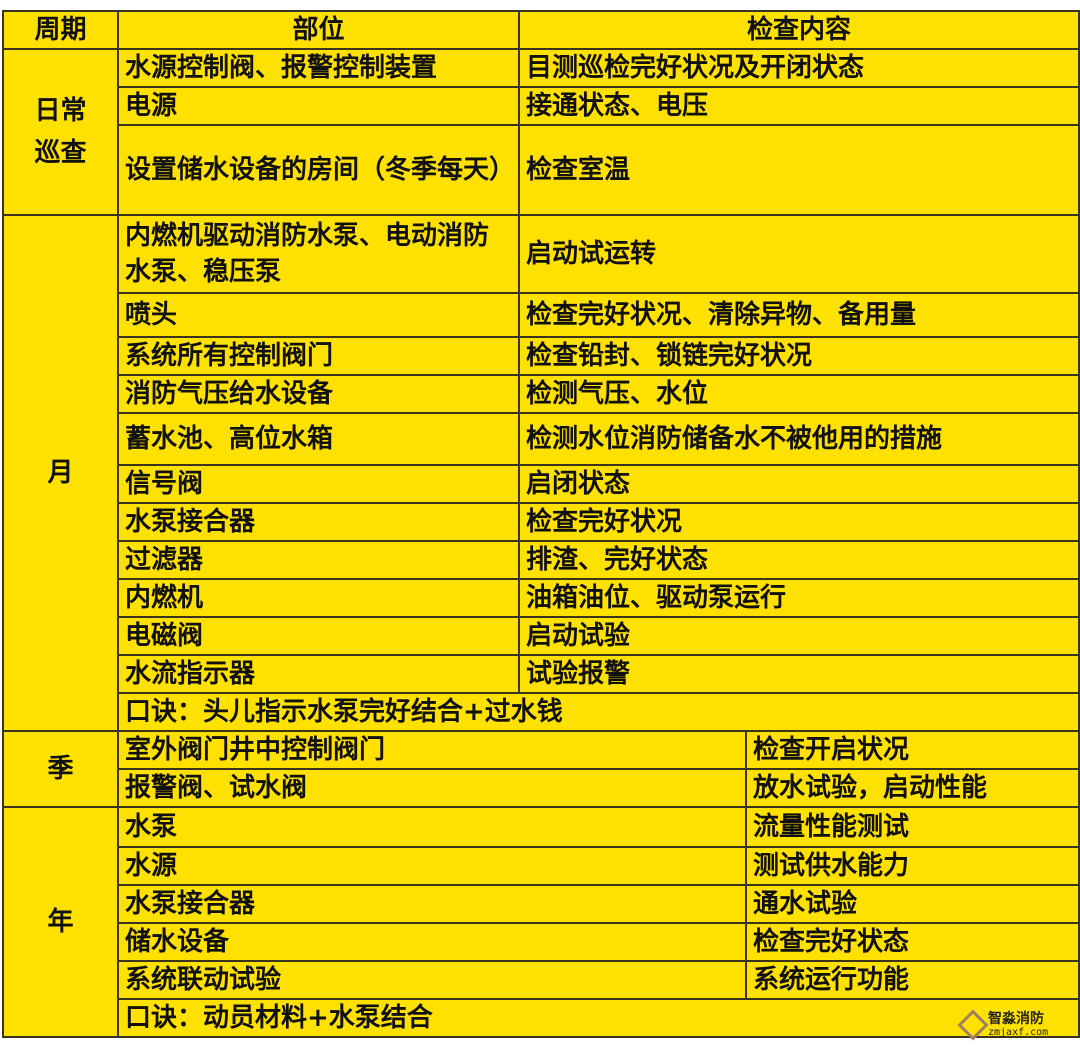 This screenshot has height=1047, width=1080. Describe the element at coordinates (432, 827) in the screenshot. I see `part-cell: 水泵` at that location.